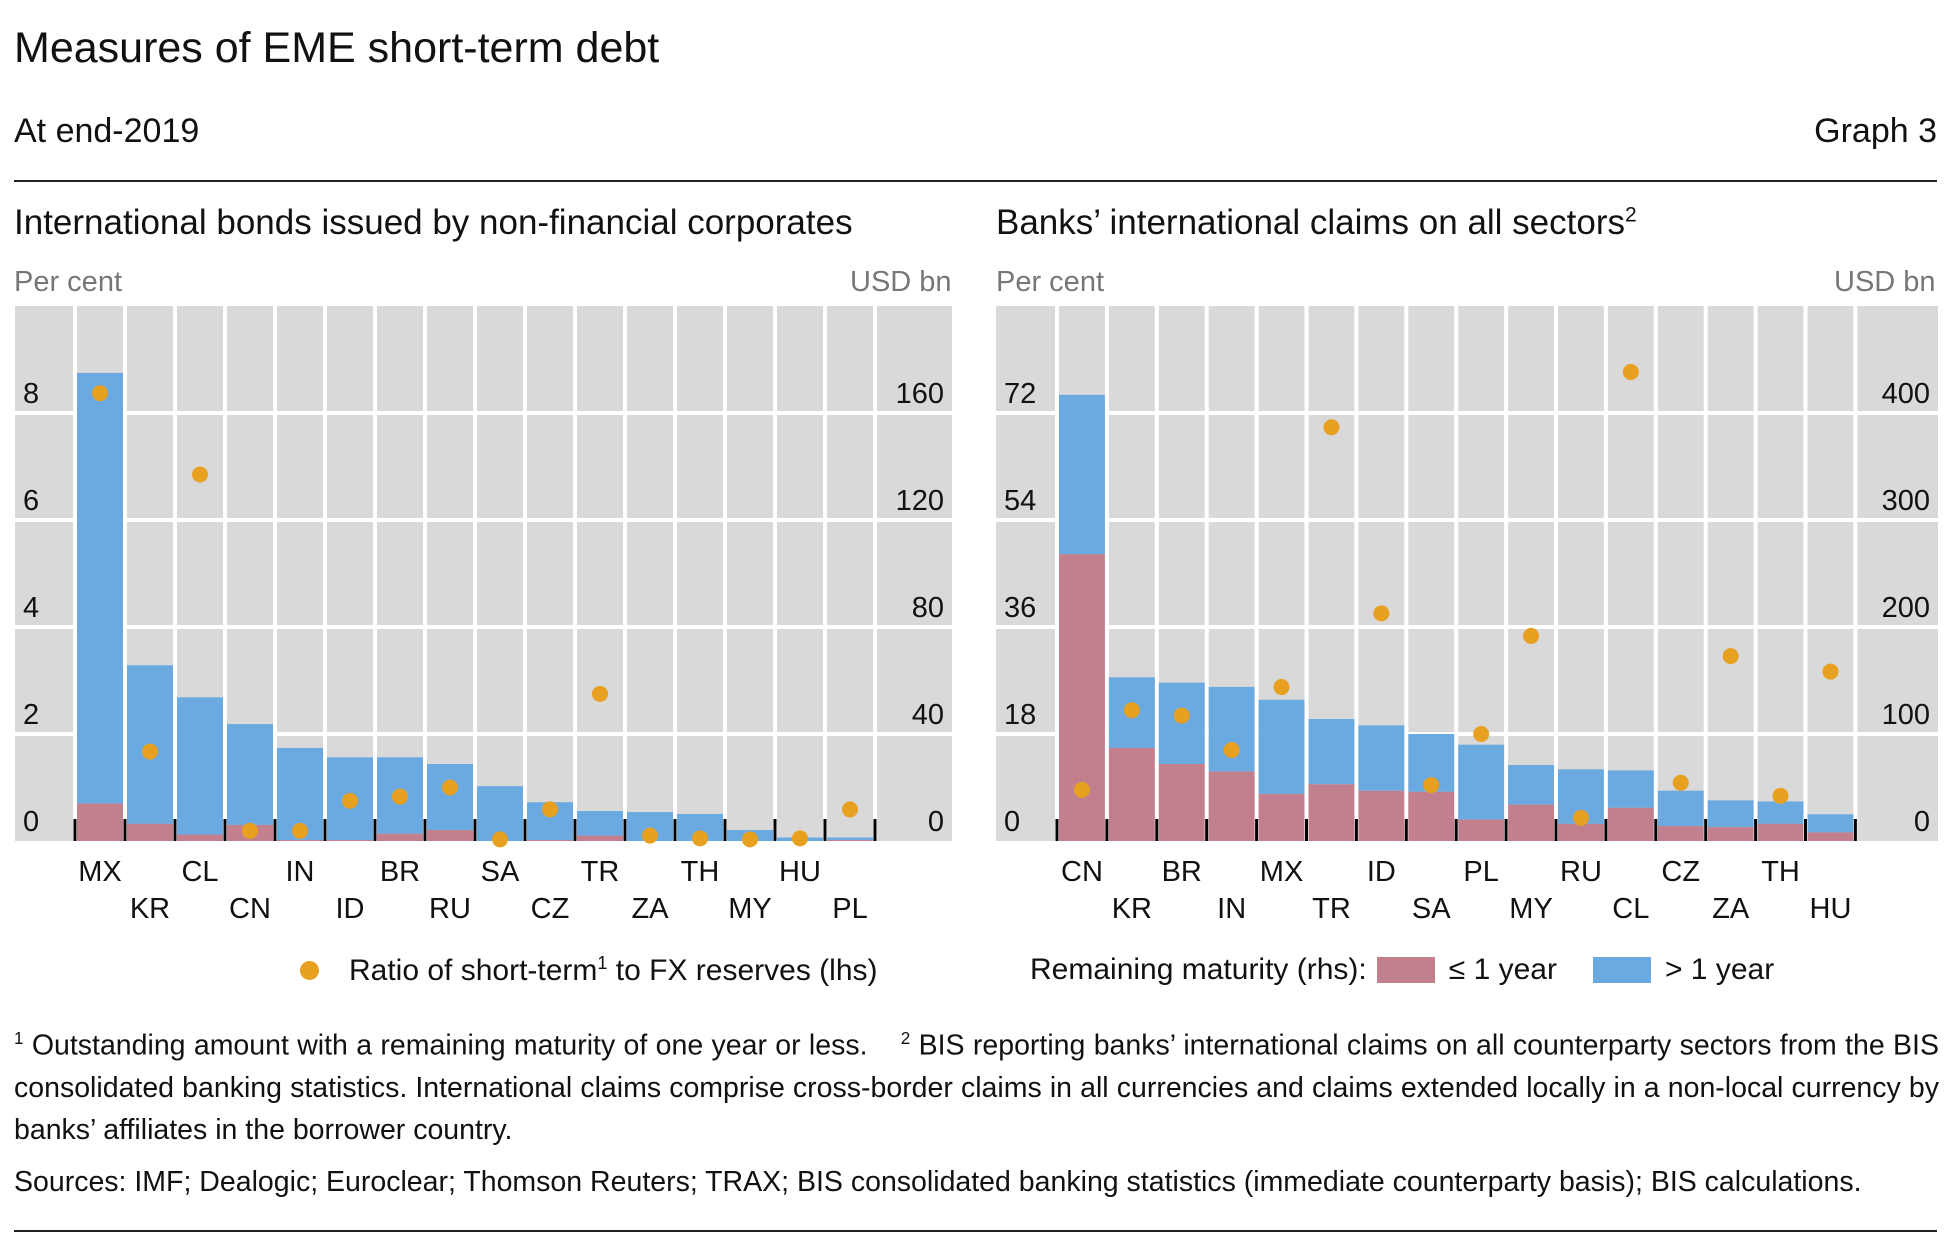  I want to click on bar-short-ZA, so click(1730, 834).